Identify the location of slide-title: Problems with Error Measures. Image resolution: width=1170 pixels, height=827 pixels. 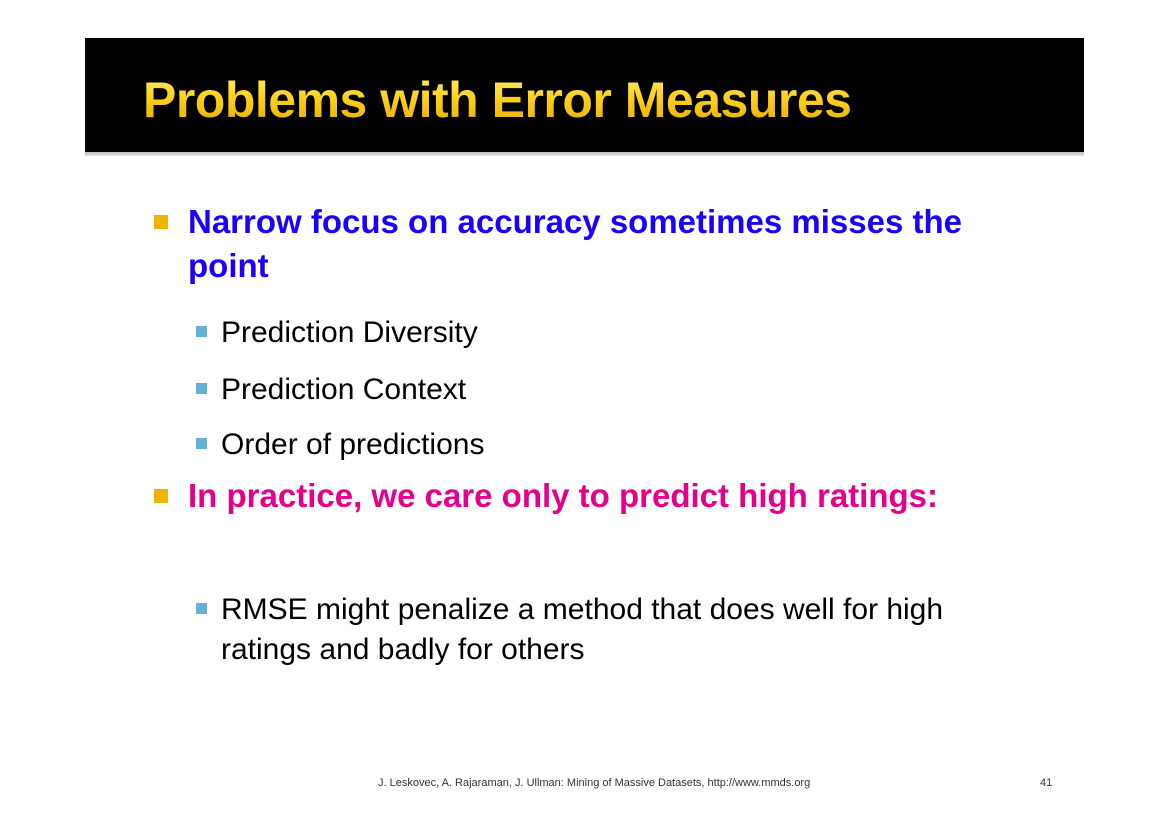
(497, 100).